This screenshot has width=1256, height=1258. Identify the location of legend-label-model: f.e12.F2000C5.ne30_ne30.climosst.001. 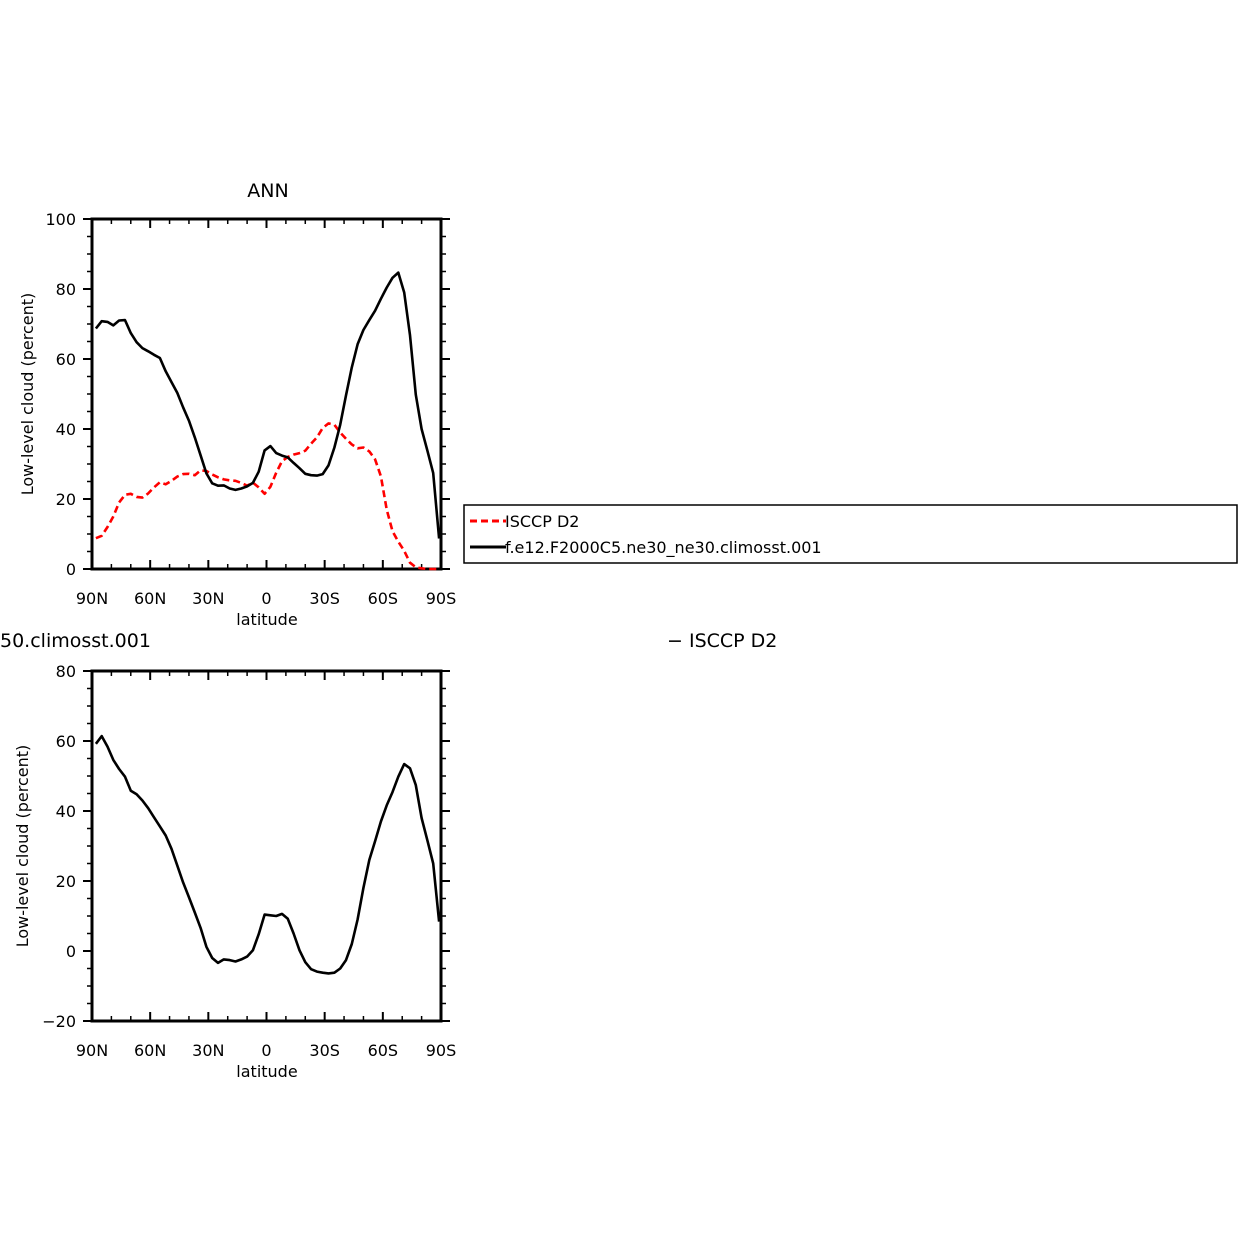
(663, 548).